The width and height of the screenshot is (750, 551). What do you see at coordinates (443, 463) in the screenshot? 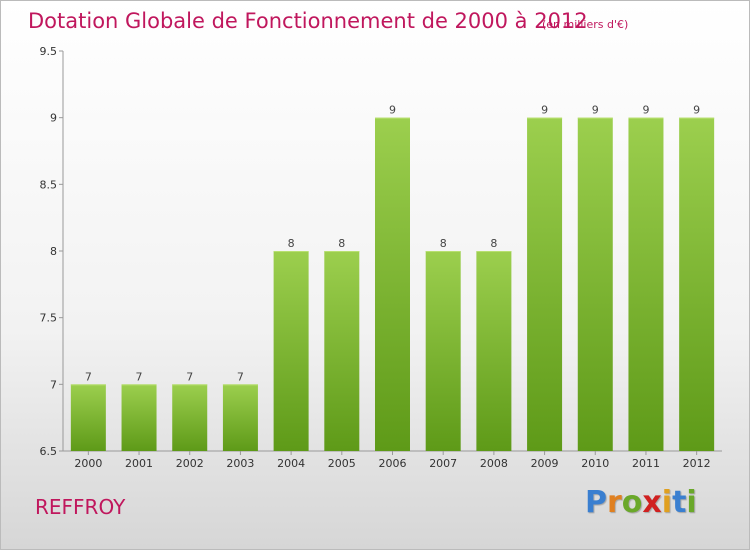
I see `x-tick-label: 2007` at bounding box center [443, 463].